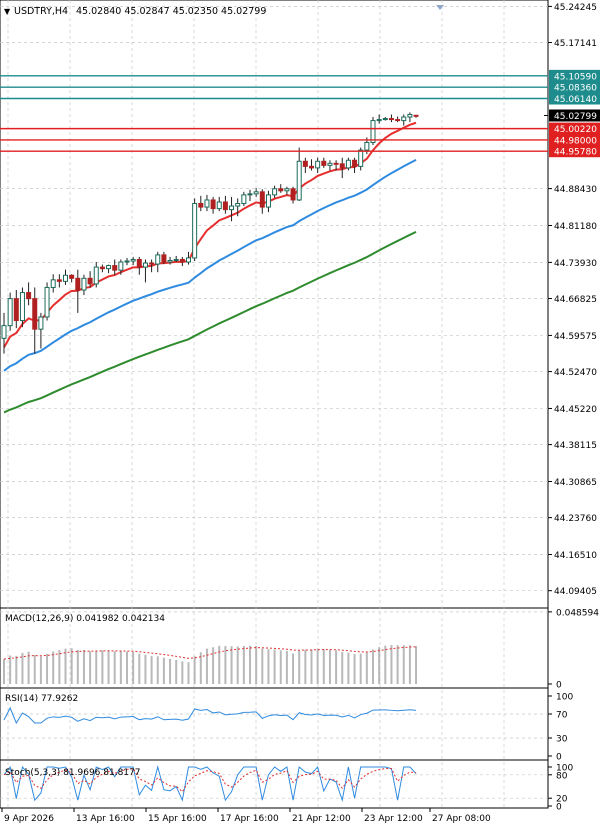 Image resolution: width=600 pixels, height=831 pixels. What do you see at coordinates (85, 619) in the screenshot?
I see `macd-label: MACD(12,26,9) 0.041982 0.042134` at bounding box center [85, 619].